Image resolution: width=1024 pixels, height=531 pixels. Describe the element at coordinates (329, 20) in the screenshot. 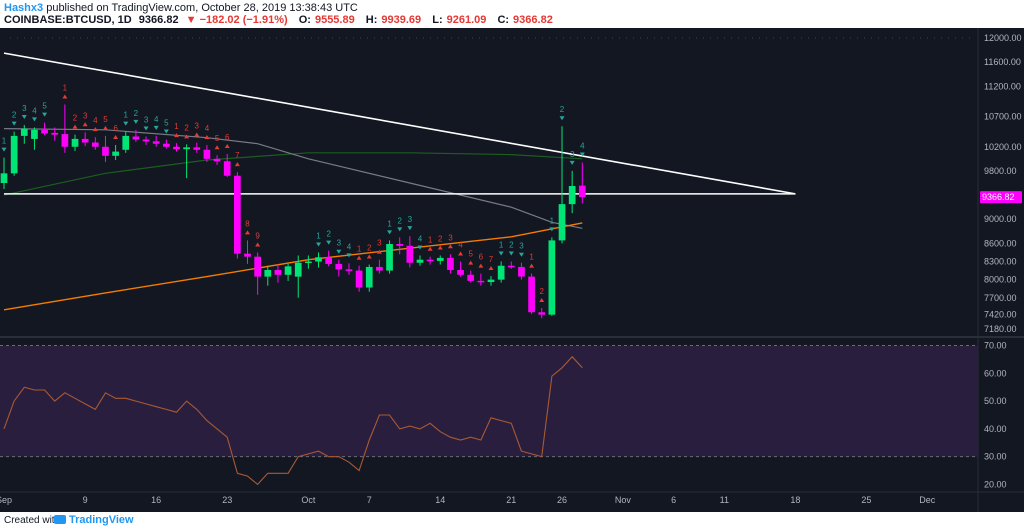

I see `open-value: O: 9555.89` at that location.